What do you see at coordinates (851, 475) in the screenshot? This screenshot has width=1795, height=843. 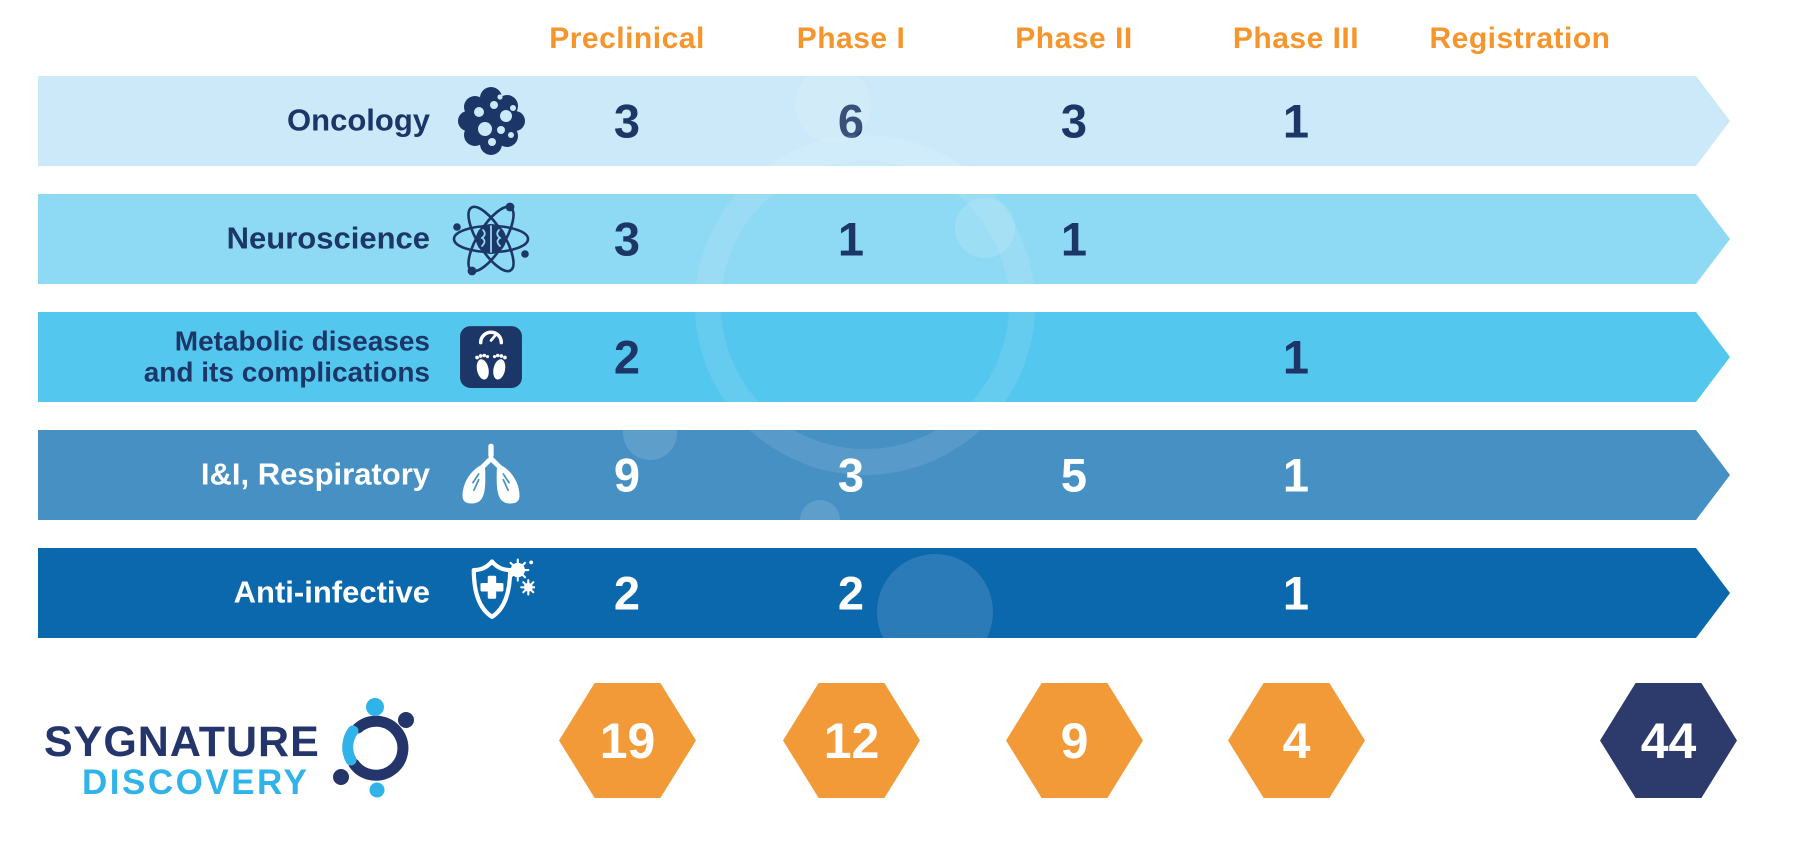 I see `cell-ii-respiratory-phase-1: 3` at bounding box center [851, 475].